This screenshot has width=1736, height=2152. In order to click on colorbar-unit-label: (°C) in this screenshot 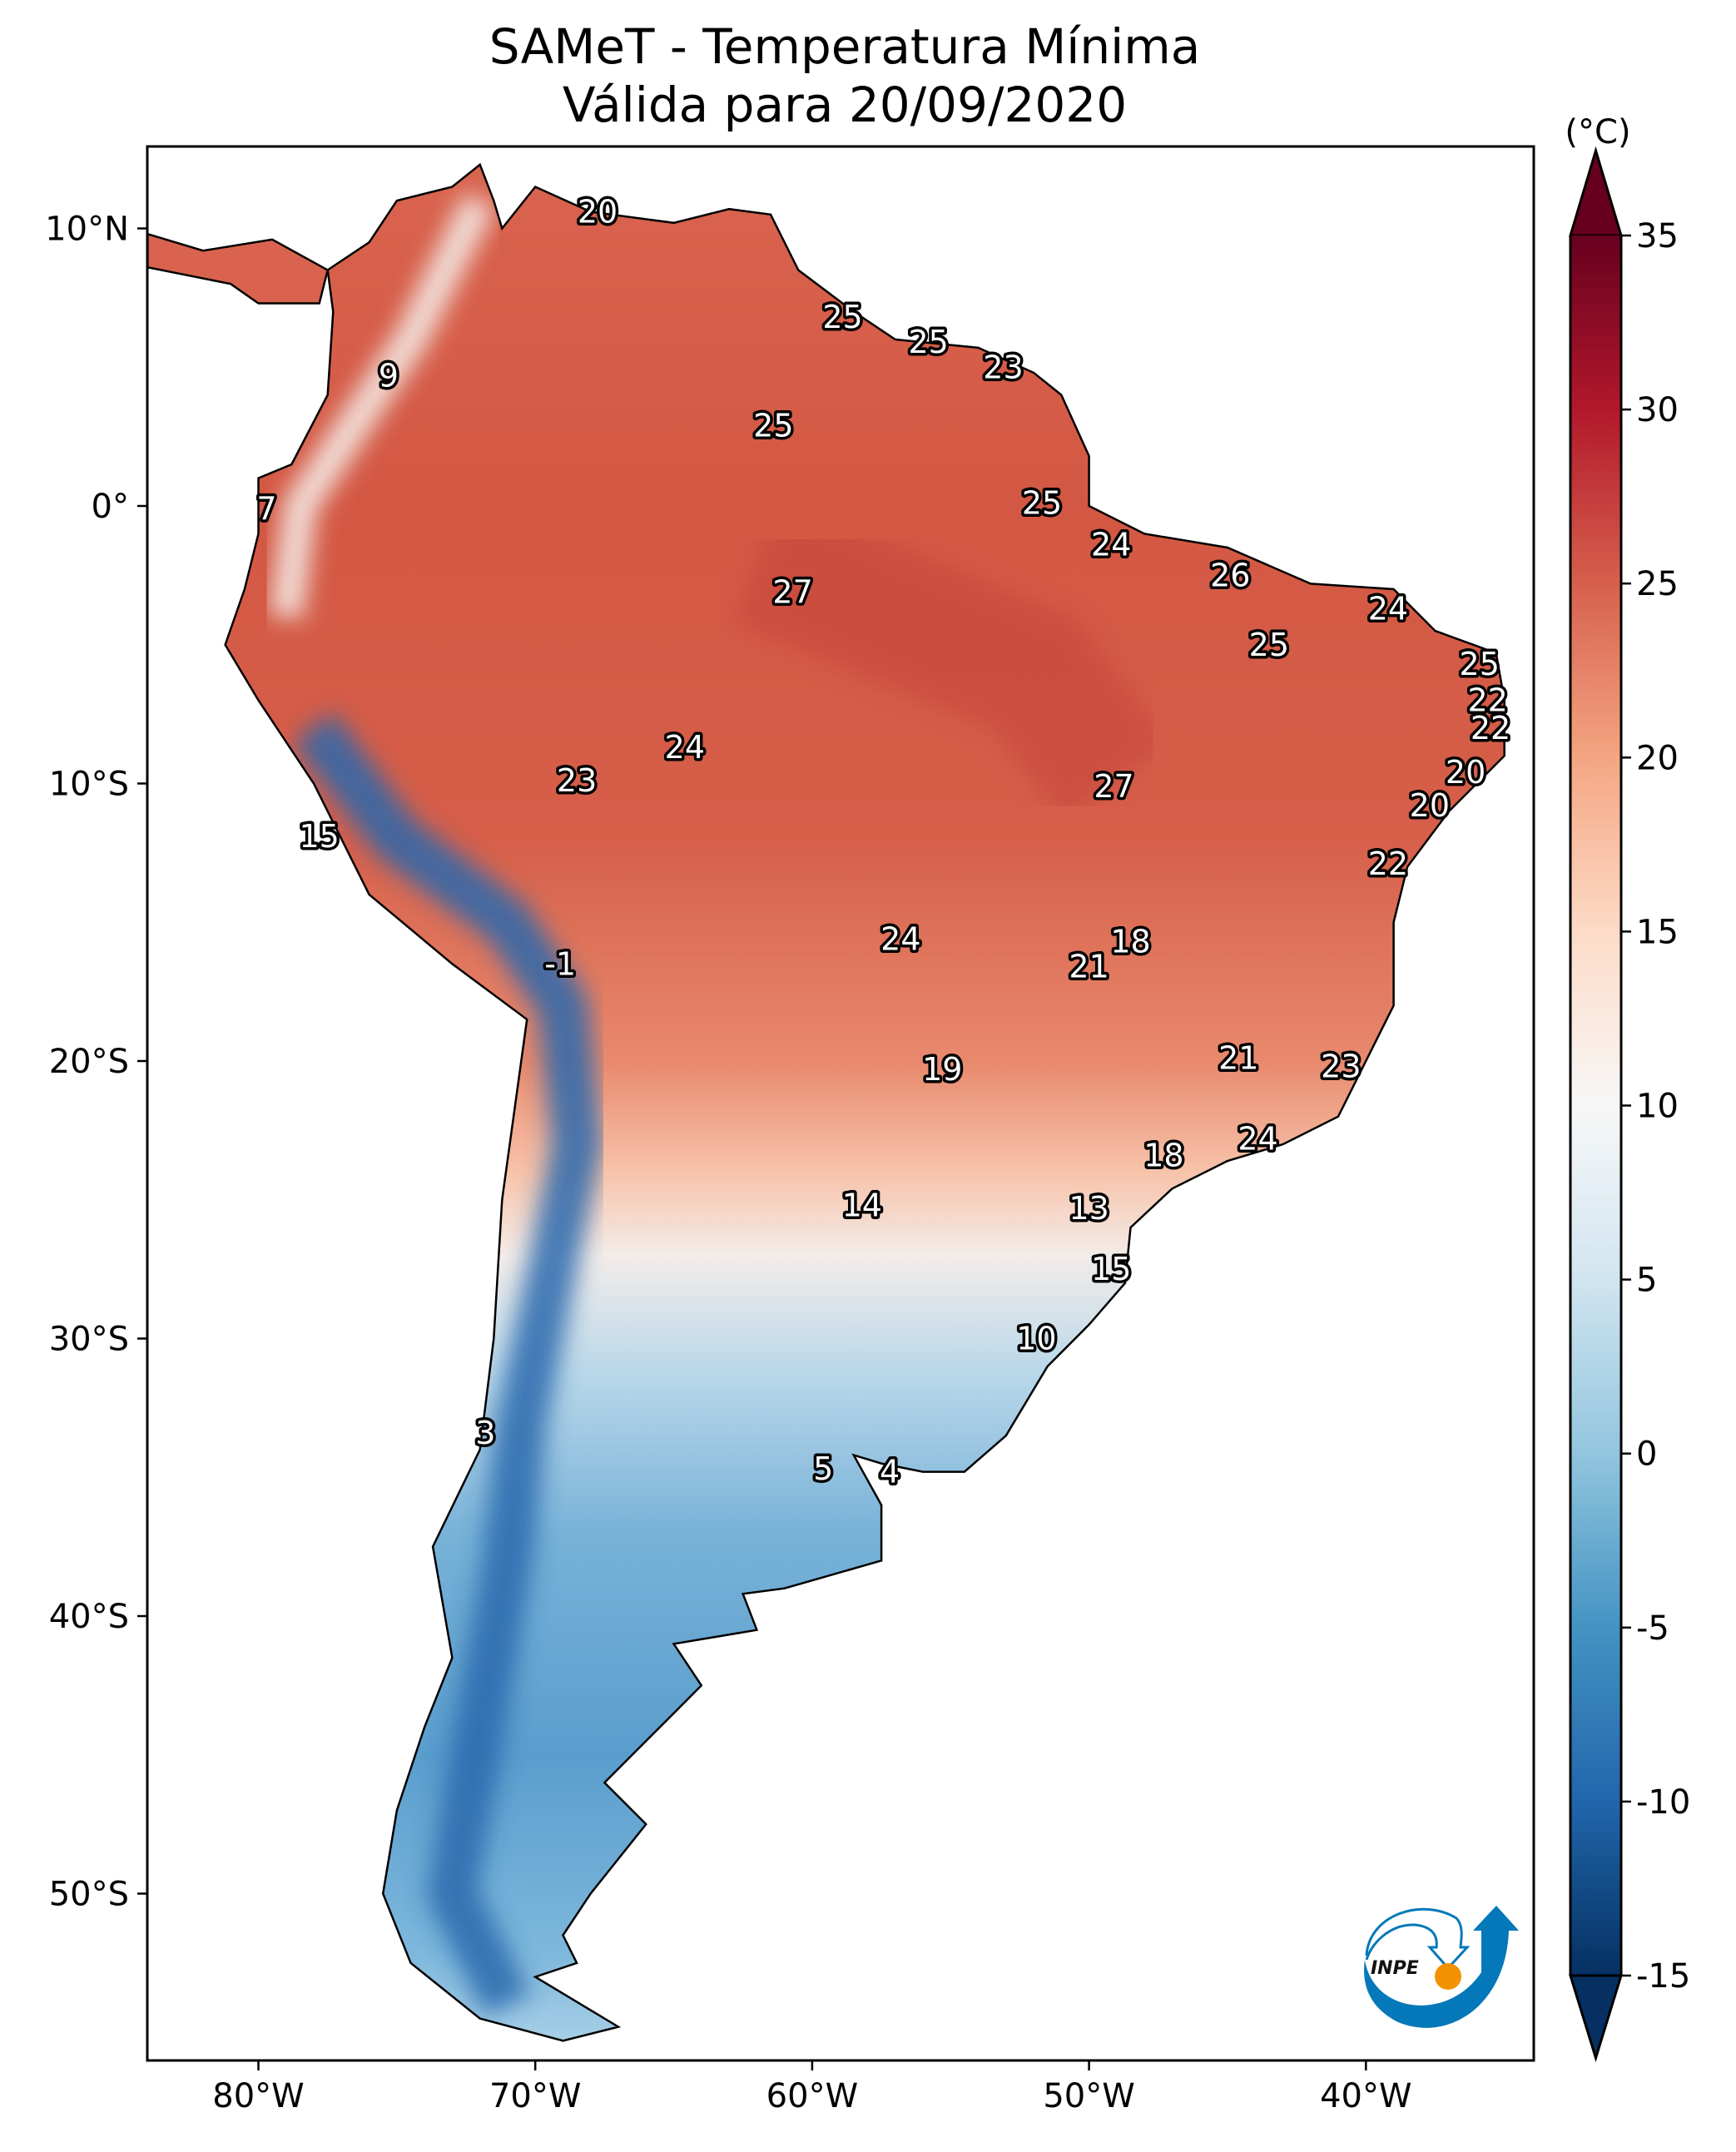, I will do `click(1597, 132)`.